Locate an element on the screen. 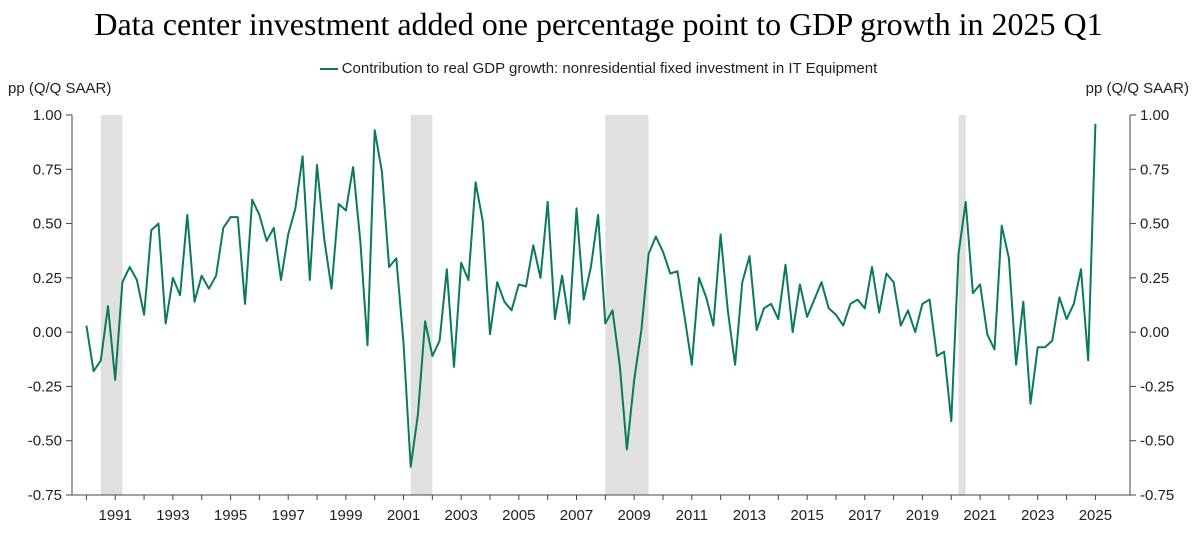 This screenshot has width=1197, height=552. x-tick-label: 1997 is located at coordinates (288, 515).